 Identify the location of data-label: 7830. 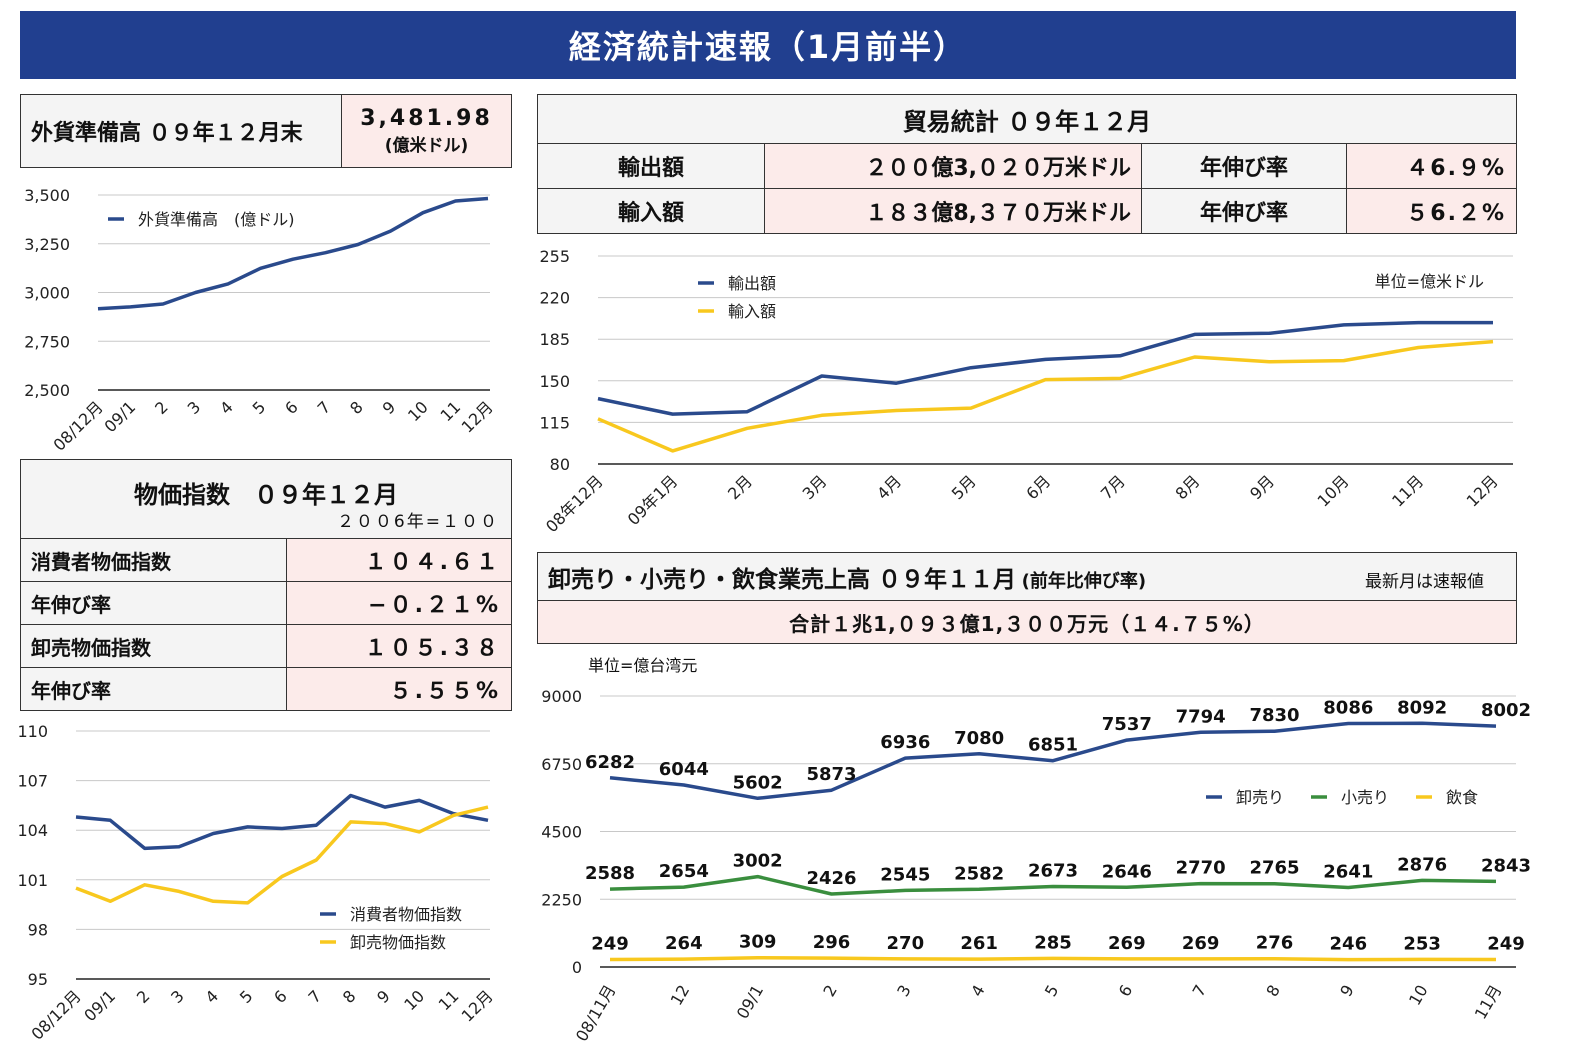
(1274, 715).